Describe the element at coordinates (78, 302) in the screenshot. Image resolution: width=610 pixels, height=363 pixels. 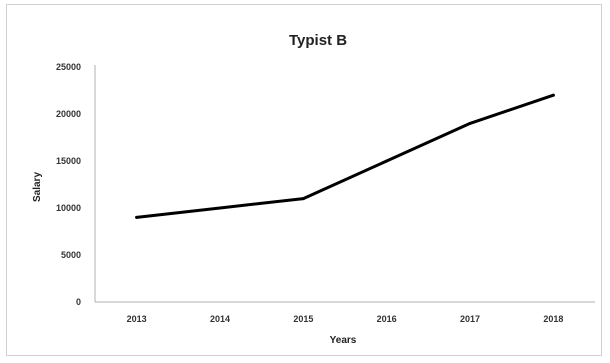
I see `y-tick-label: 0` at that location.